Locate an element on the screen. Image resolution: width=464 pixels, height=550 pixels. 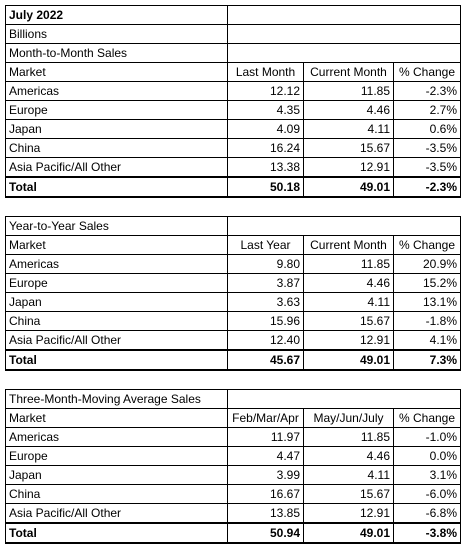
section-title-row: Three-Month-Moving Average Sales is located at coordinates (233, 399).